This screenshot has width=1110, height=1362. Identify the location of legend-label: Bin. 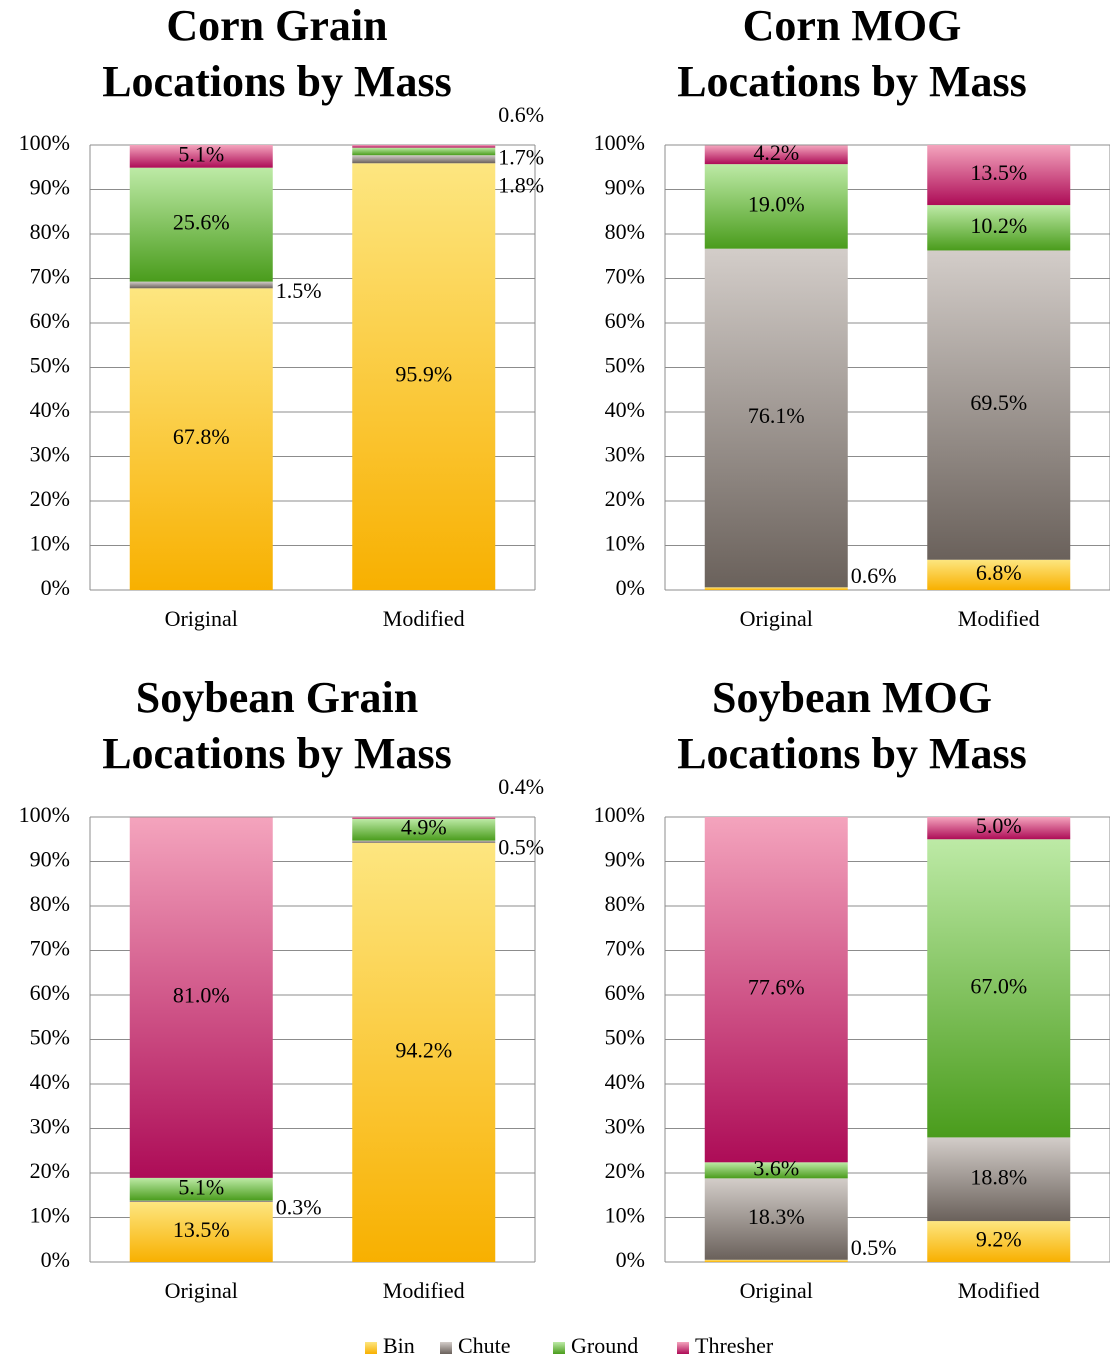
(399, 1345).